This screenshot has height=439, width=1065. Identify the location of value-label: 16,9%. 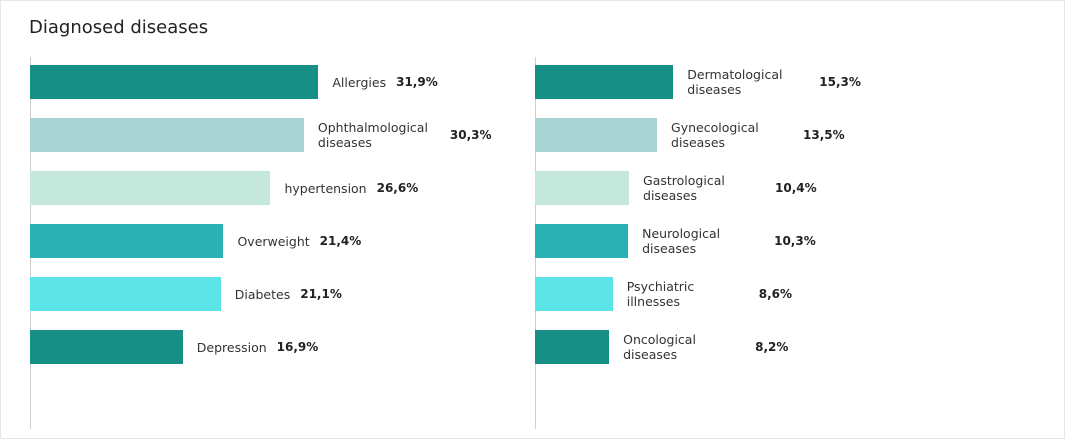
(297, 347).